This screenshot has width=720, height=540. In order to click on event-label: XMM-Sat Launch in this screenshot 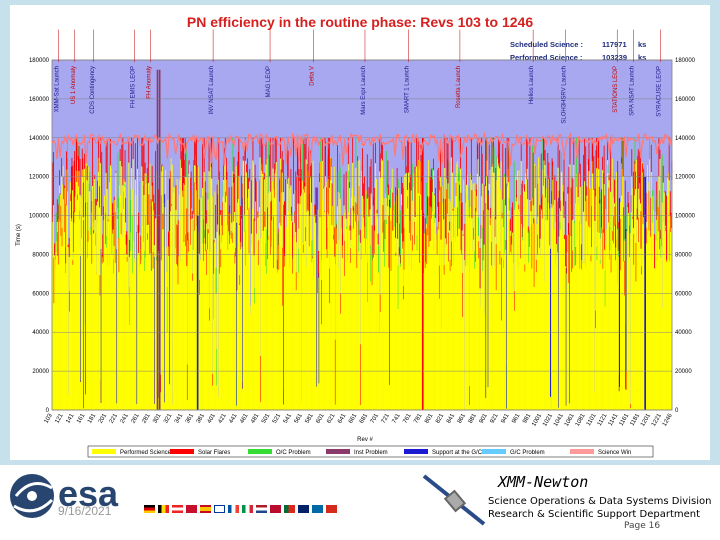, I will do `click(58, 89)`.